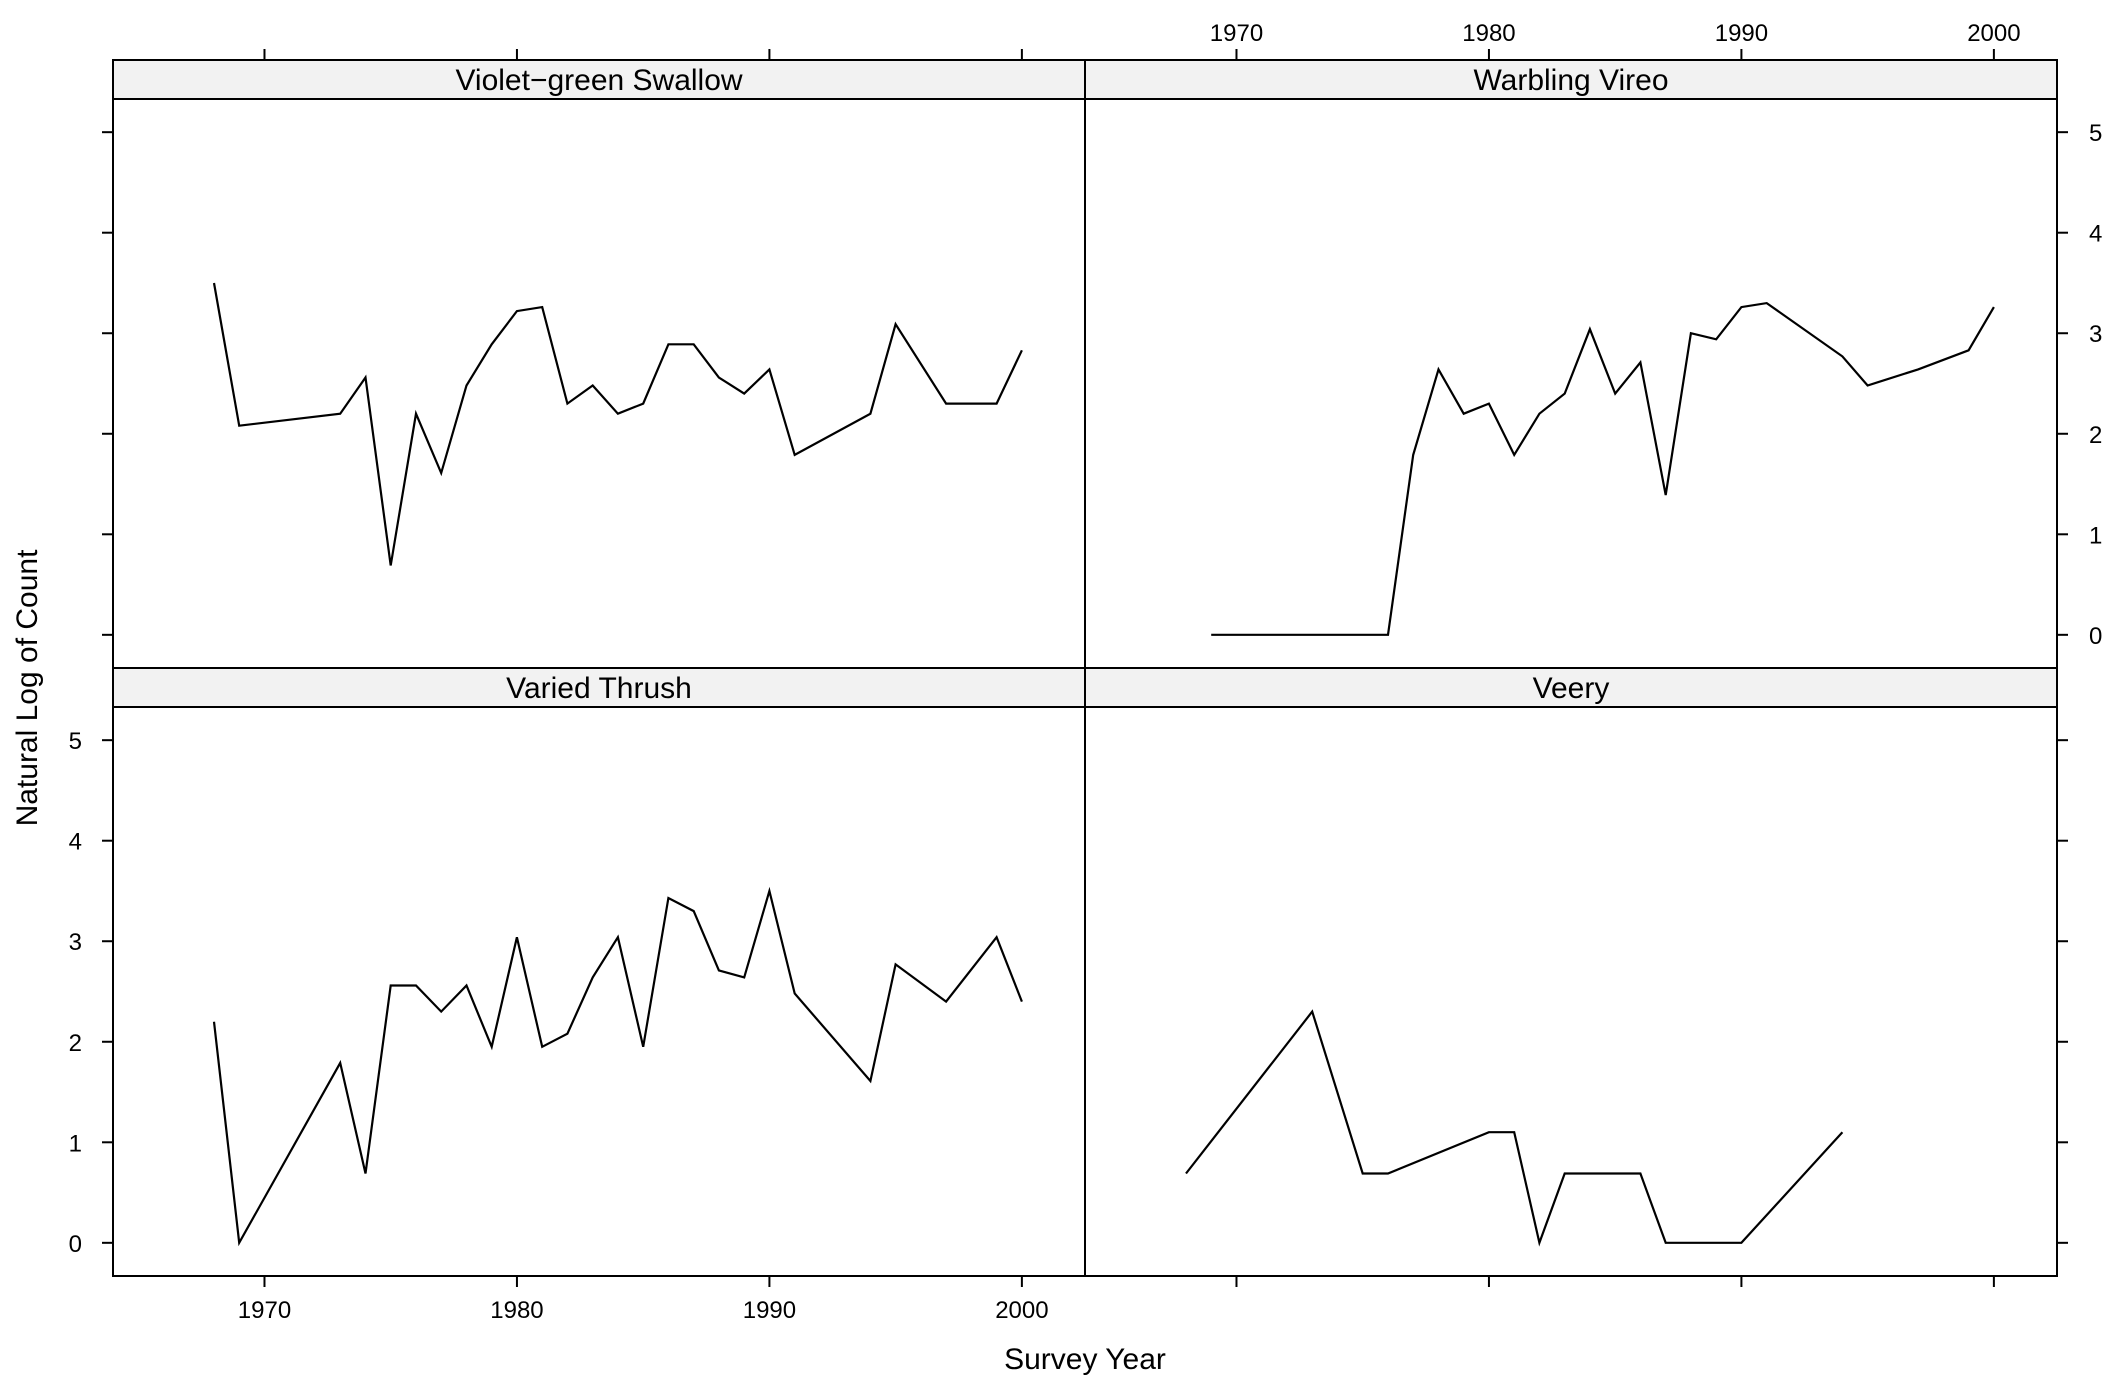 This screenshot has width=2114, height=1380. What do you see at coordinates (599, 688) in the screenshot?
I see `panel-title: Varied Thrush` at bounding box center [599, 688].